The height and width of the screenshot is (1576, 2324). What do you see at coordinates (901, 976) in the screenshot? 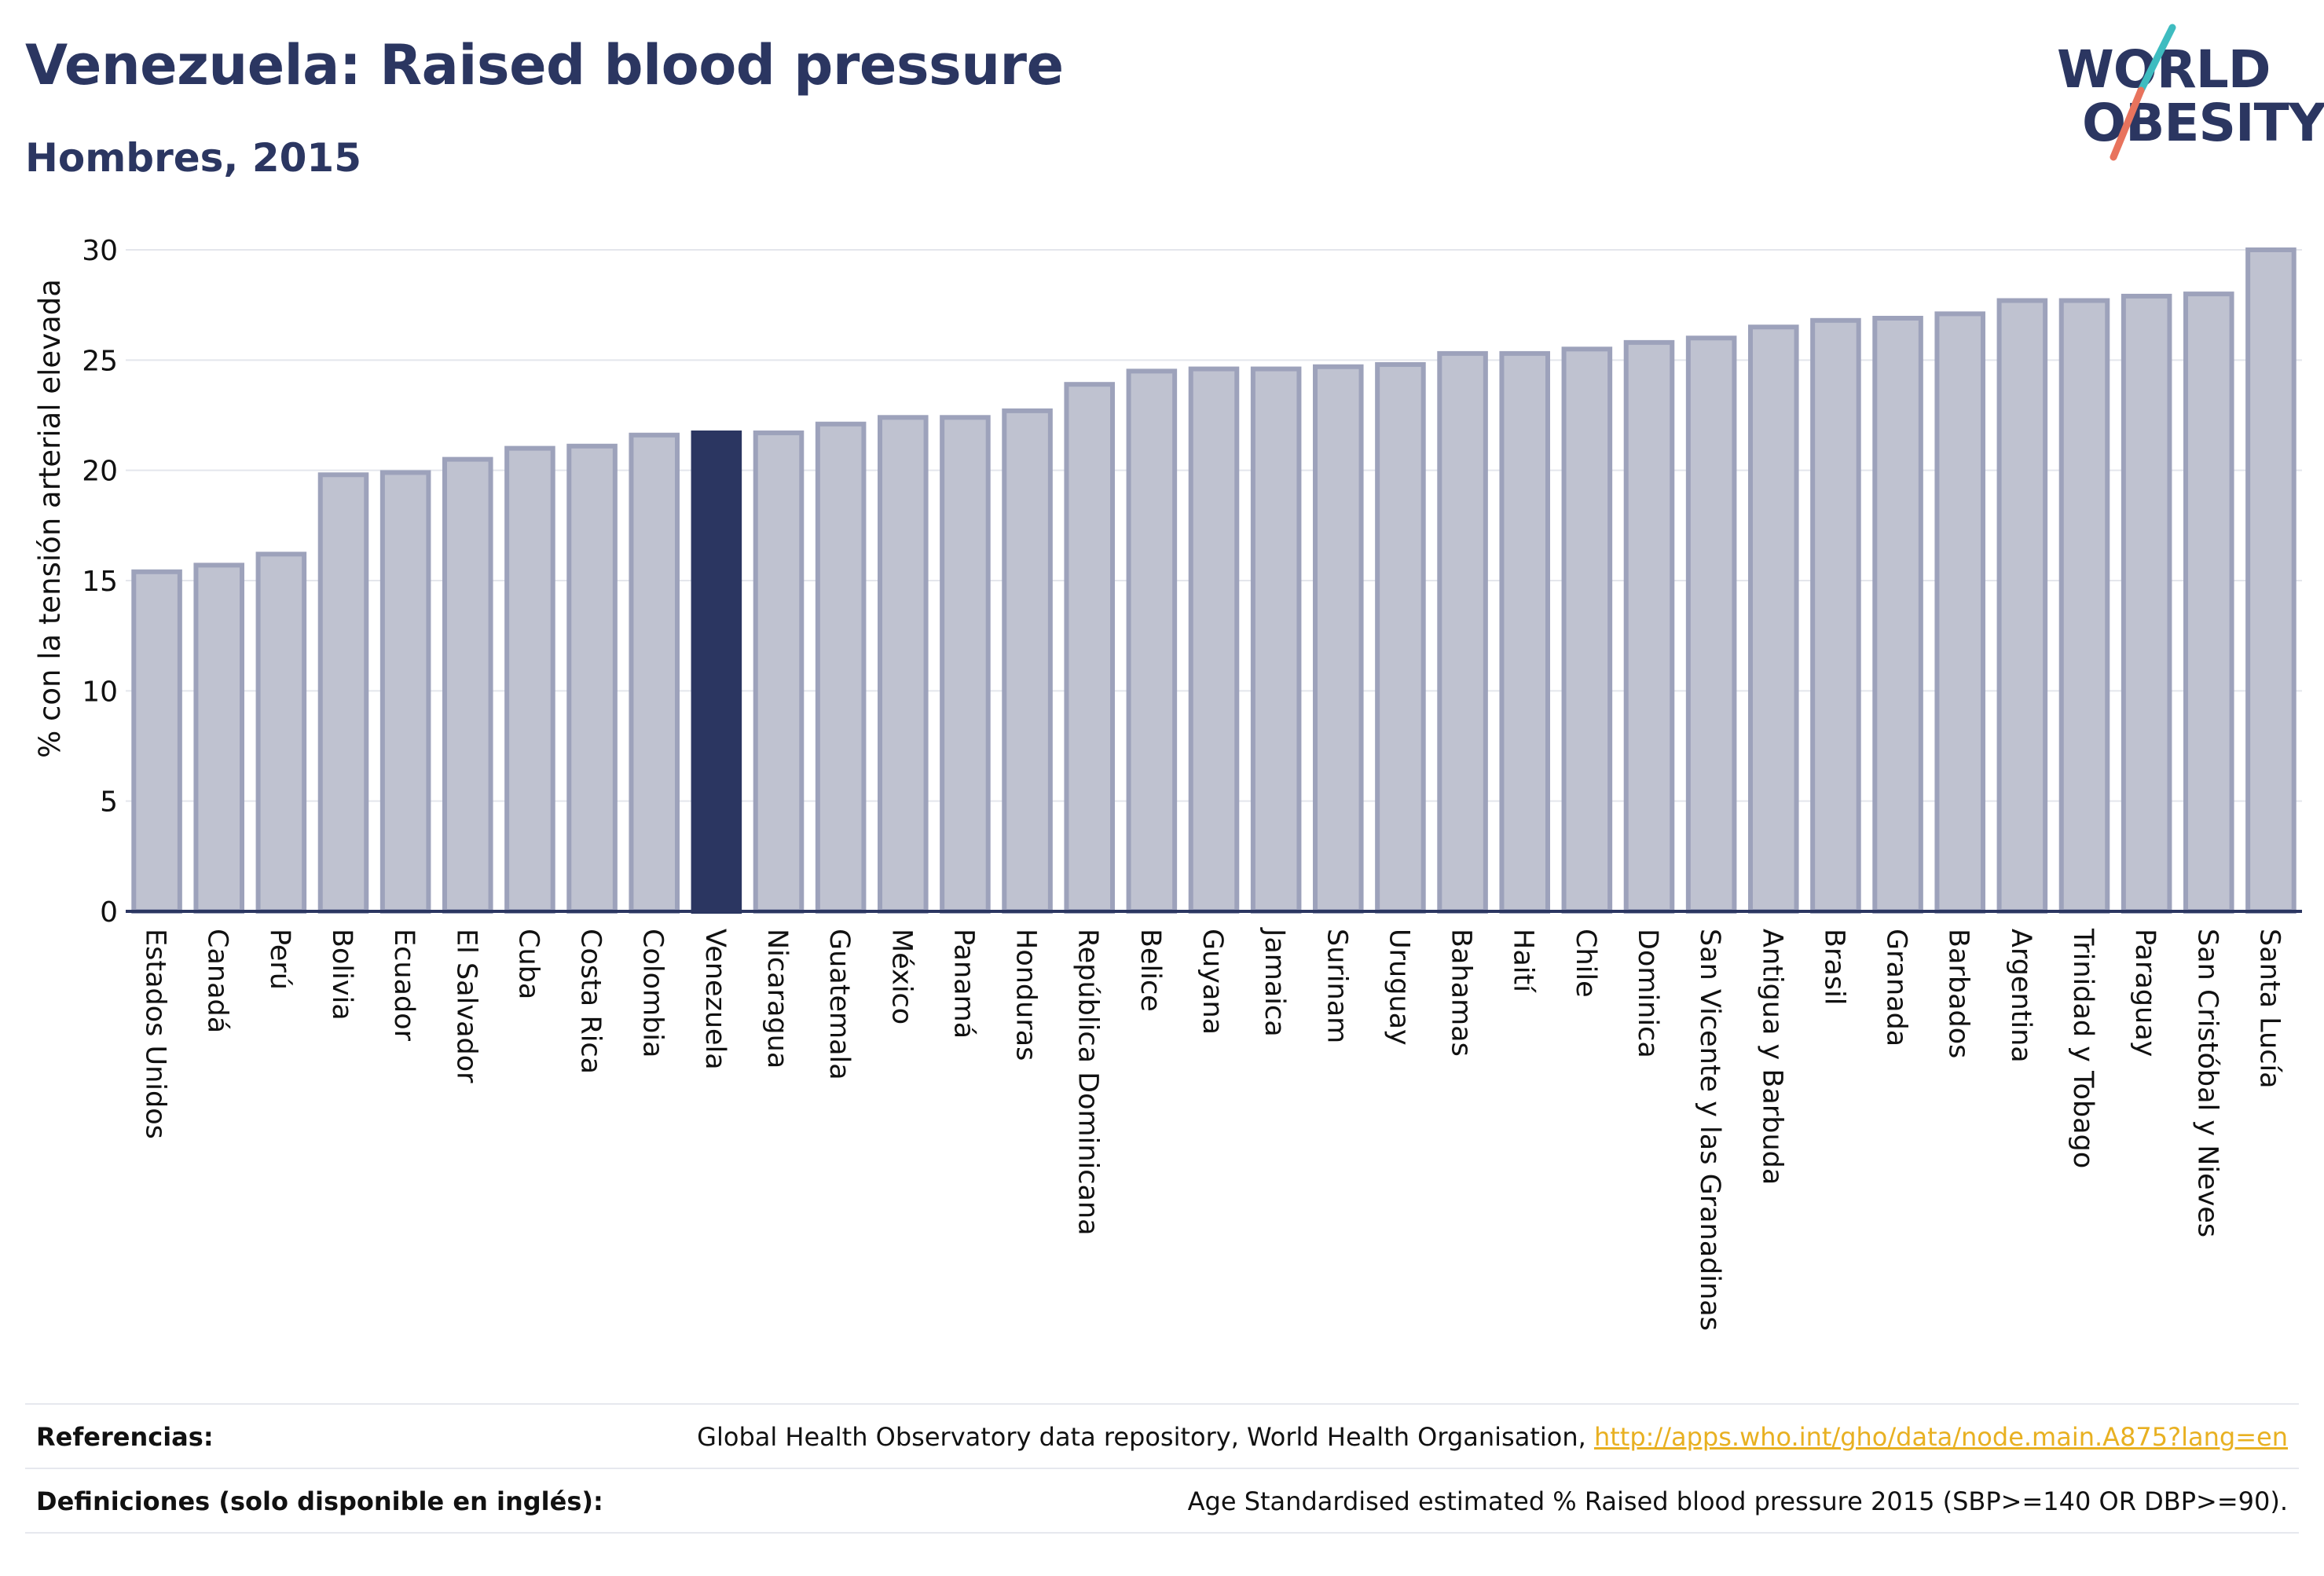
I see `x-tick-label: México` at bounding box center [901, 976].